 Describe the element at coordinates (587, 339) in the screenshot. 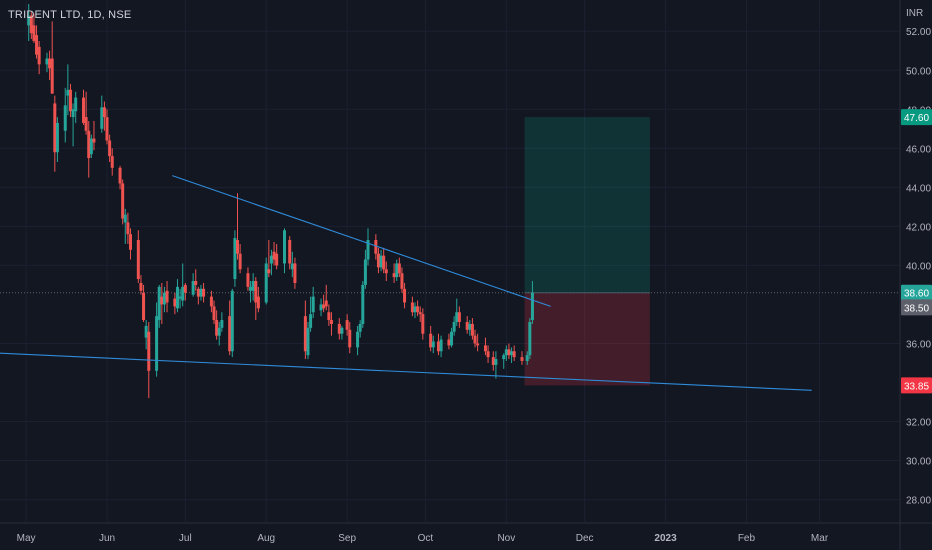

I see `loss-zone` at that location.